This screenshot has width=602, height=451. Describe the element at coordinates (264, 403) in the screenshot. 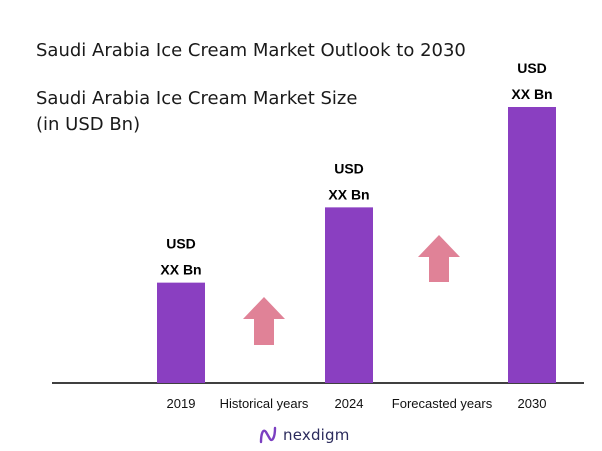

I see `period-label-1: Historical years` at that location.